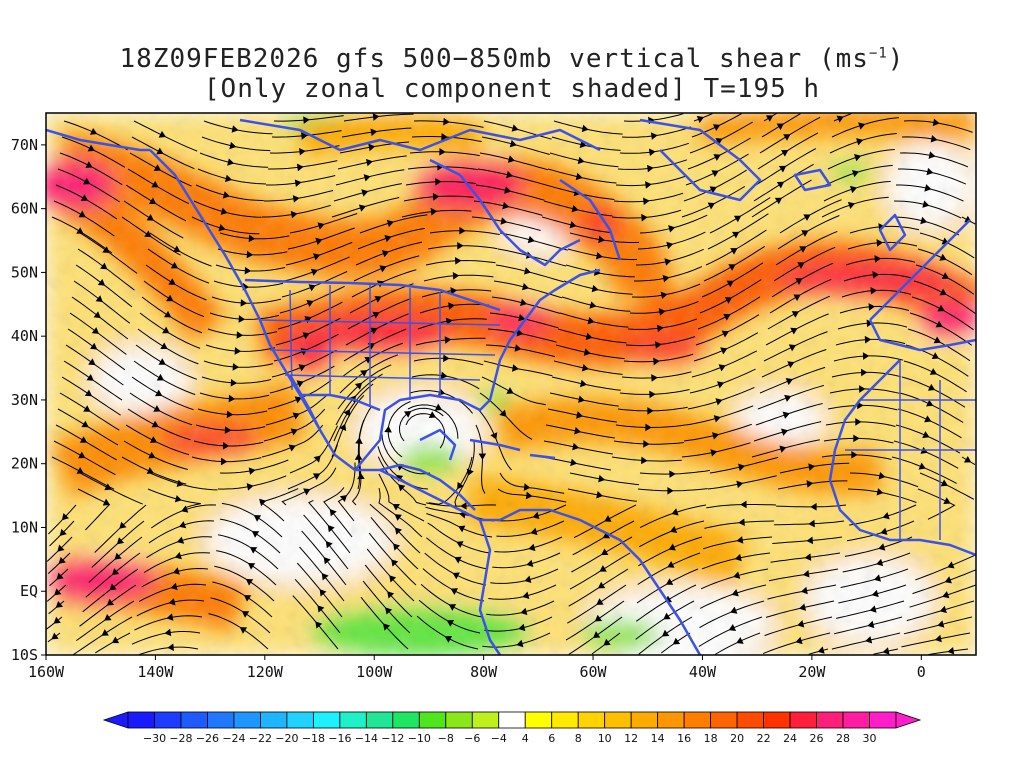 Image resolution: width=1024 pixels, height=768 pixels. What do you see at coordinates (908, 720) in the screenshot?
I see `colorbar-high-arrow` at bounding box center [908, 720].